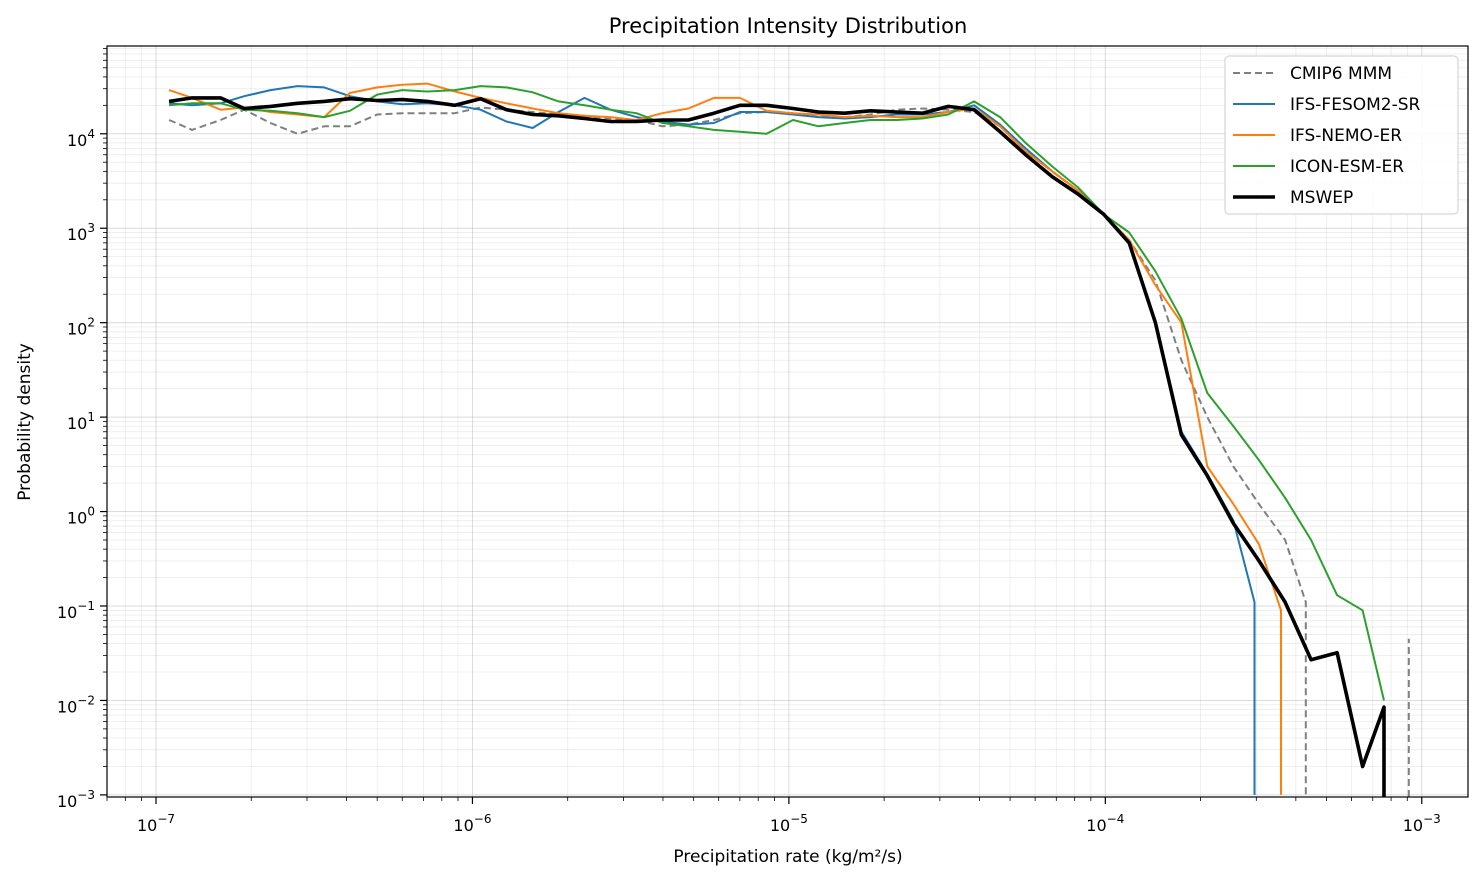 The height and width of the screenshot is (880, 1483). What do you see at coordinates (788, 26) in the screenshot?
I see `chart-title: Precipitation Intensity Distribution` at bounding box center [788, 26].